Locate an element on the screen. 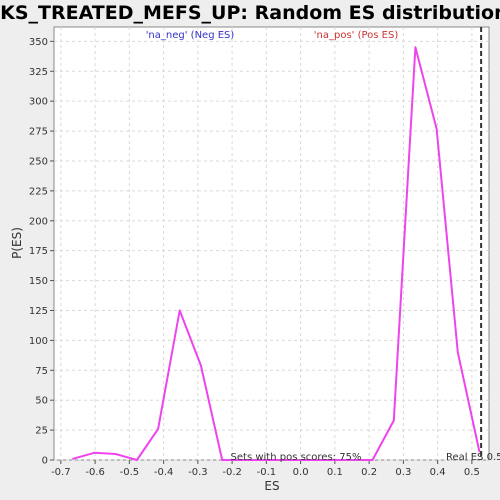 The image size is (500, 500). real-es-label: Real ES 0.5 is located at coordinates (473, 457).